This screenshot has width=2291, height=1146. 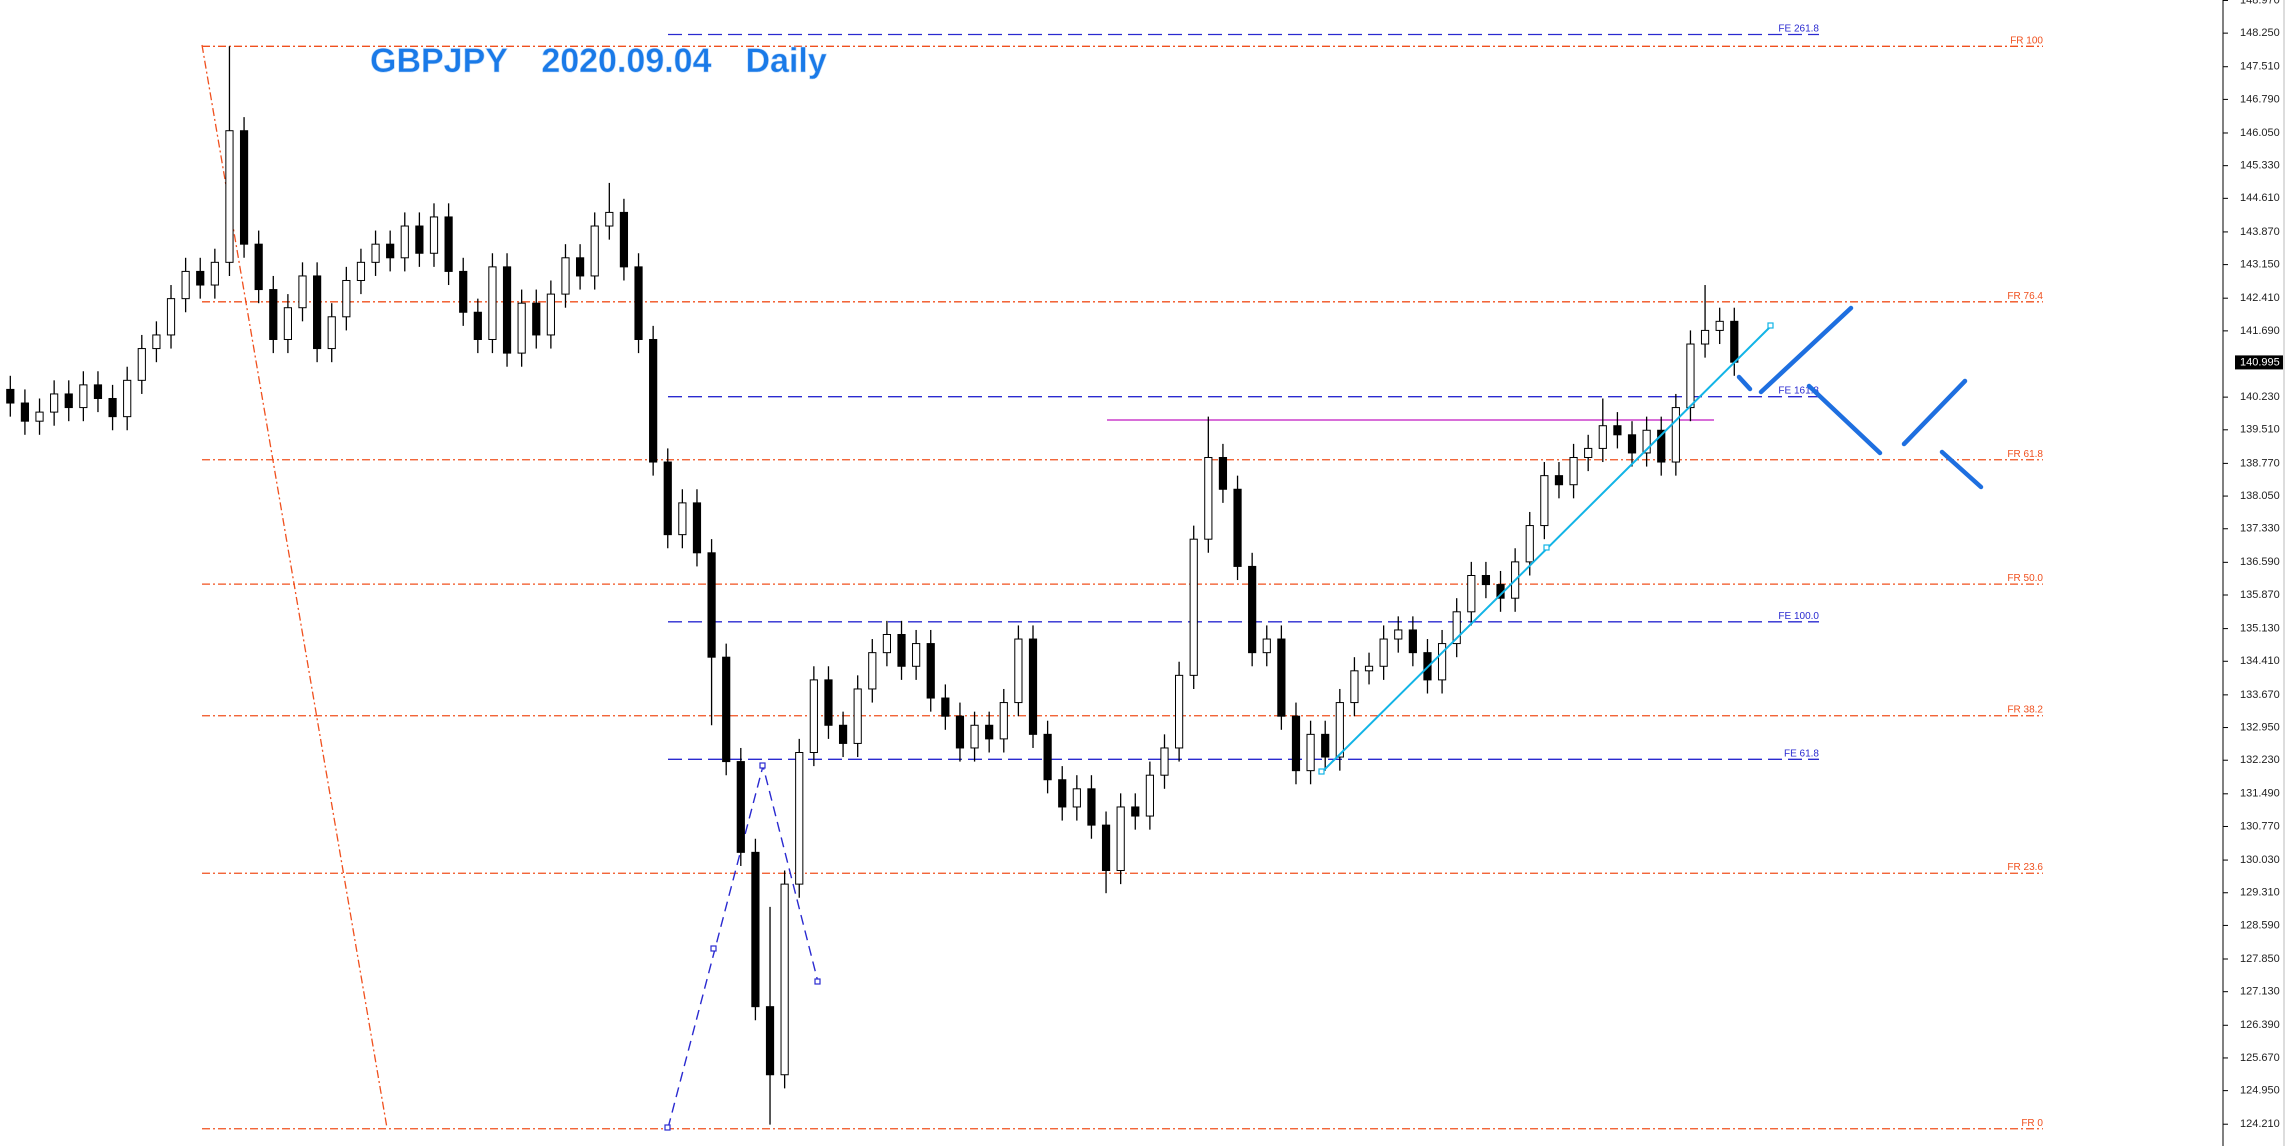 What do you see at coordinates (2260, 496) in the screenshot?
I see `y-tick-label: 138.050` at bounding box center [2260, 496].